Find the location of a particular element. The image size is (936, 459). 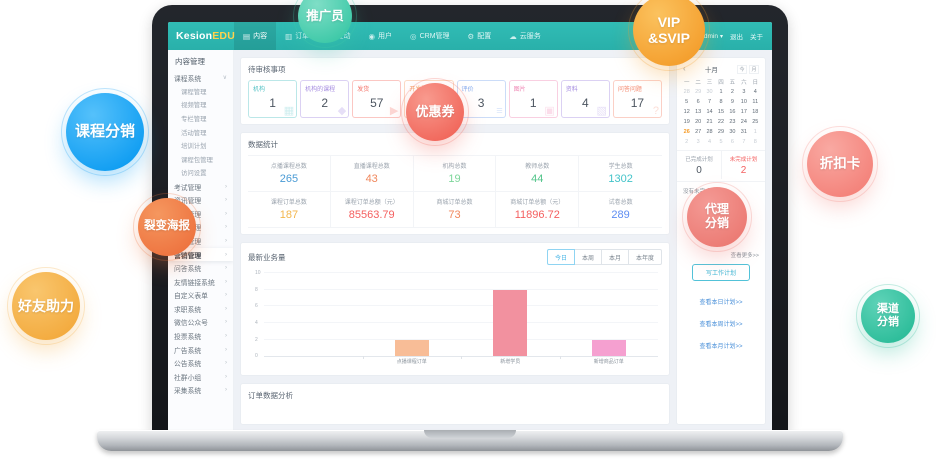

sidebar-item: 问答系统 › is located at coordinates (200, 268).